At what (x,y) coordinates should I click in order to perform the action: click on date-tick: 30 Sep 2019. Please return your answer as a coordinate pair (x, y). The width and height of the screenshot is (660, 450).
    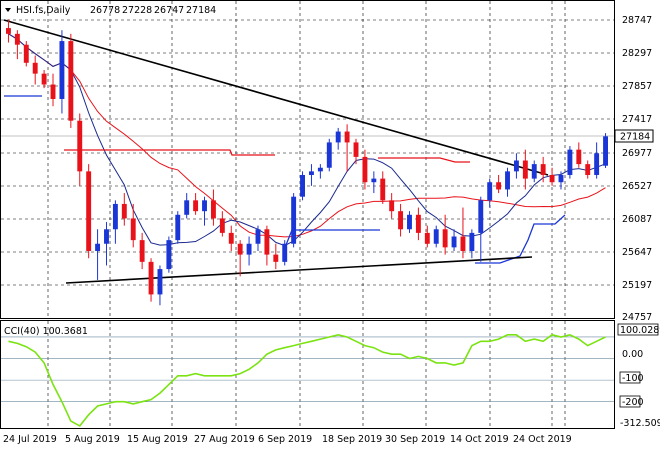
    Looking at the image, I should click on (415, 439).